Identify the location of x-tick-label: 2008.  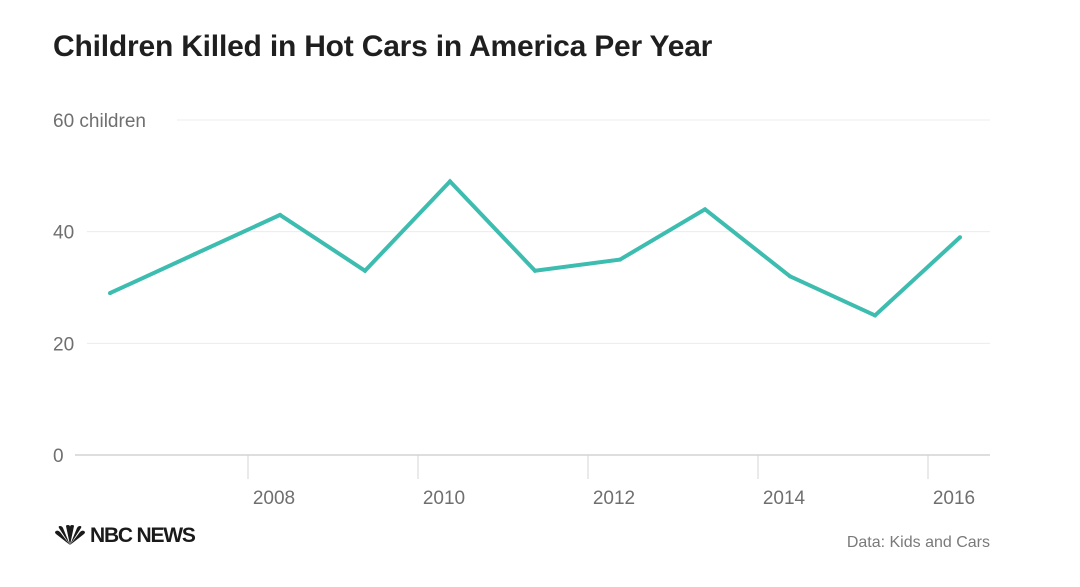
(274, 498).